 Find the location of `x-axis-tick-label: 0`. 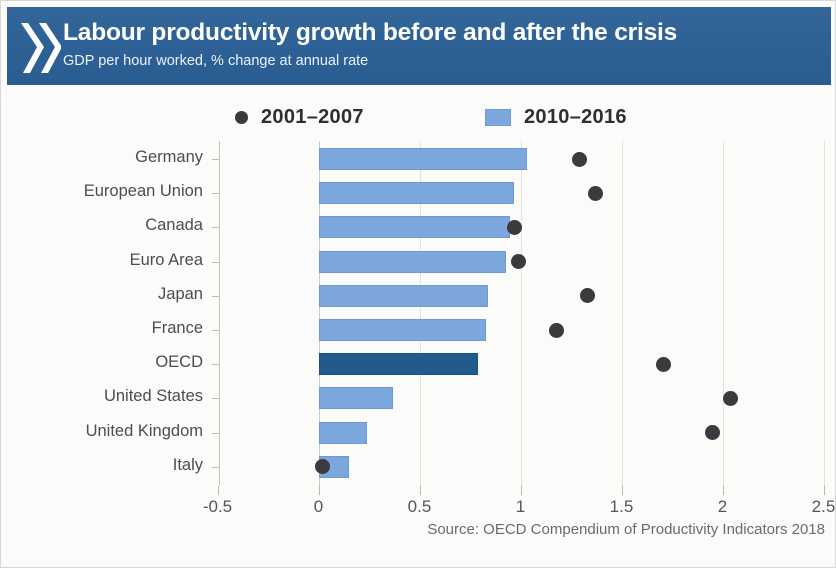

x-axis-tick-label: 0 is located at coordinates (318, 506).